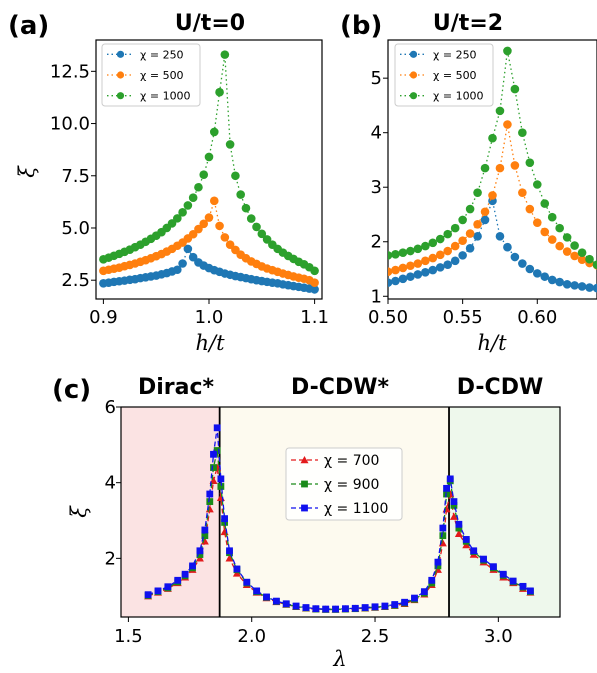 The width and height of the screenshot is (597, 673). Describe the element at coordinates (28, 26) in the screenshot. I see `panel-a-label: (a)` at that location.